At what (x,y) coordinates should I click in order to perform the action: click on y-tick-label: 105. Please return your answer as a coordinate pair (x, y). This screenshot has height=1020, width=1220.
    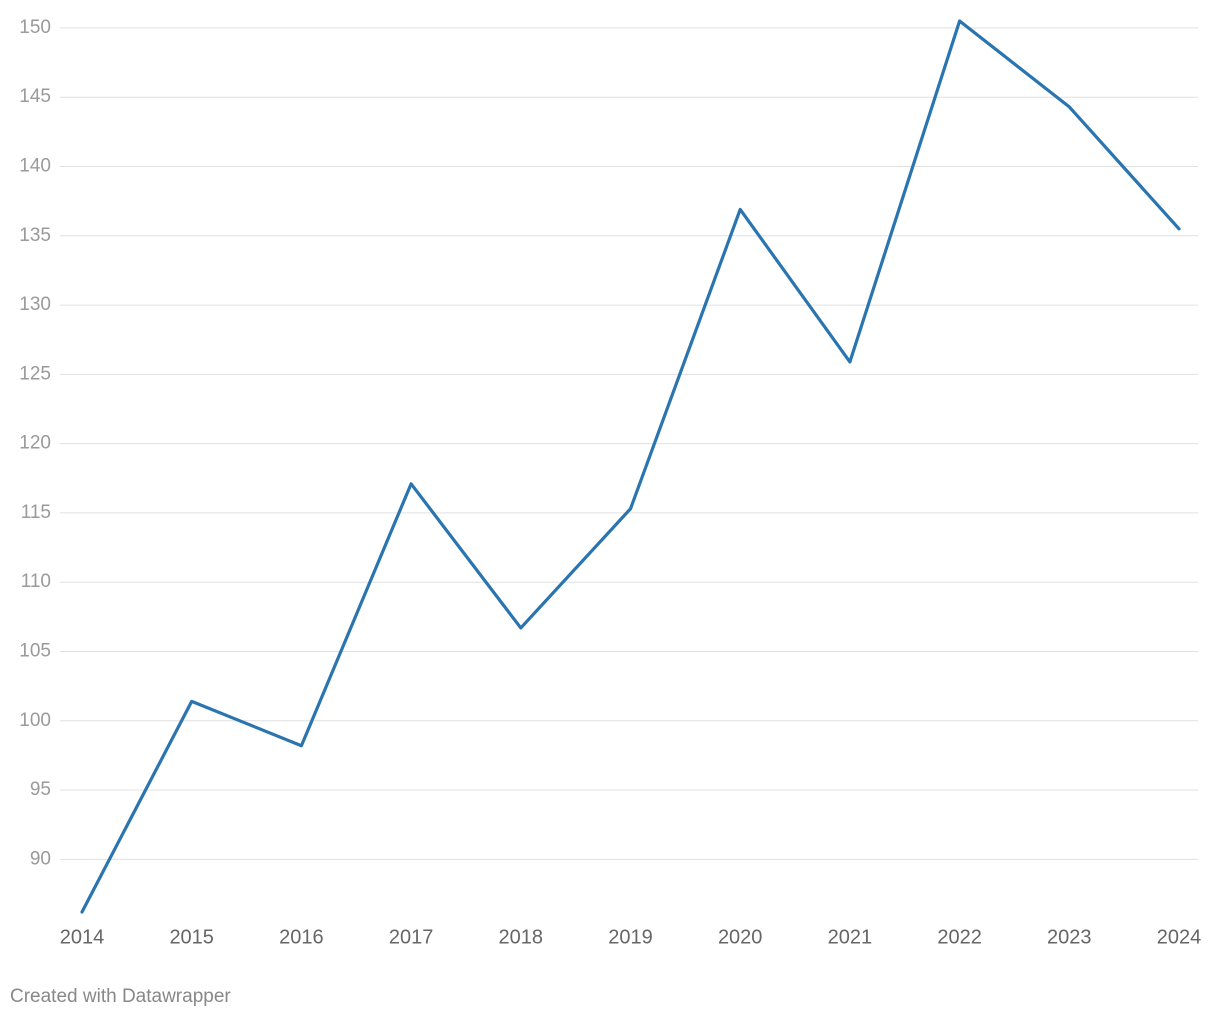
    Looking at the image, I should click on (35, 651).